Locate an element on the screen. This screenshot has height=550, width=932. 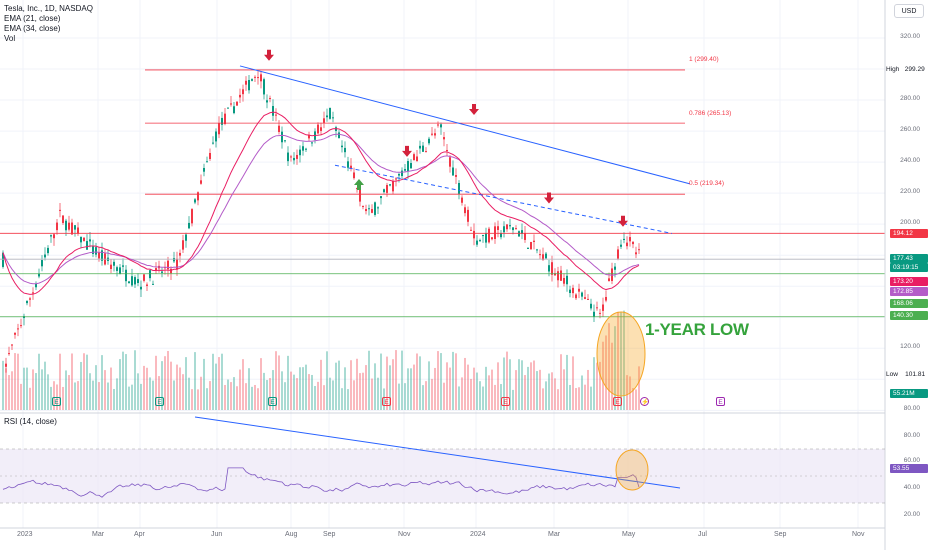
rsi-tag: 53.55 is located at coordinates (909, 468).